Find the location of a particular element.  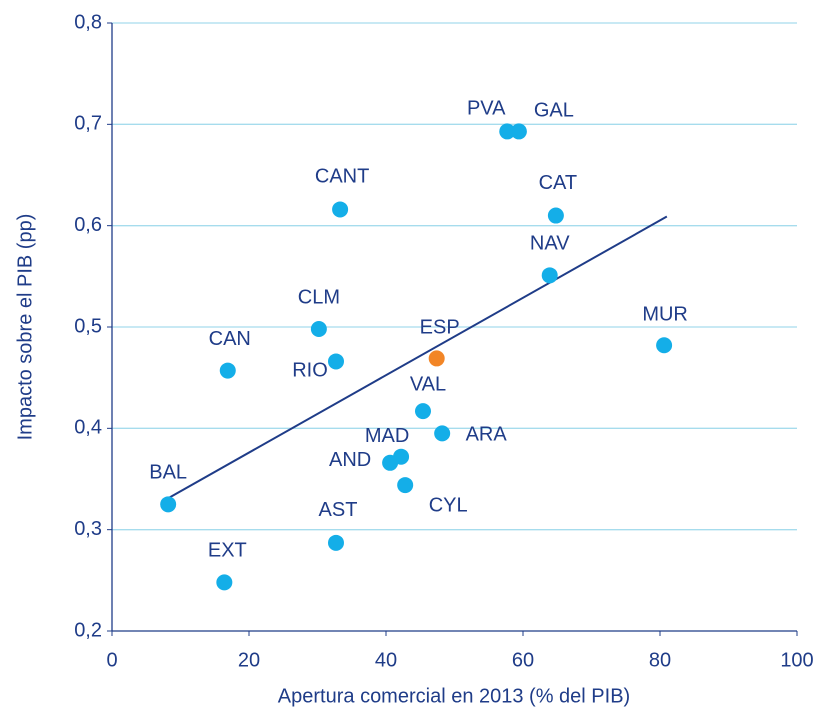

x-tick-label: 20 is located at coordinates (249, 660).